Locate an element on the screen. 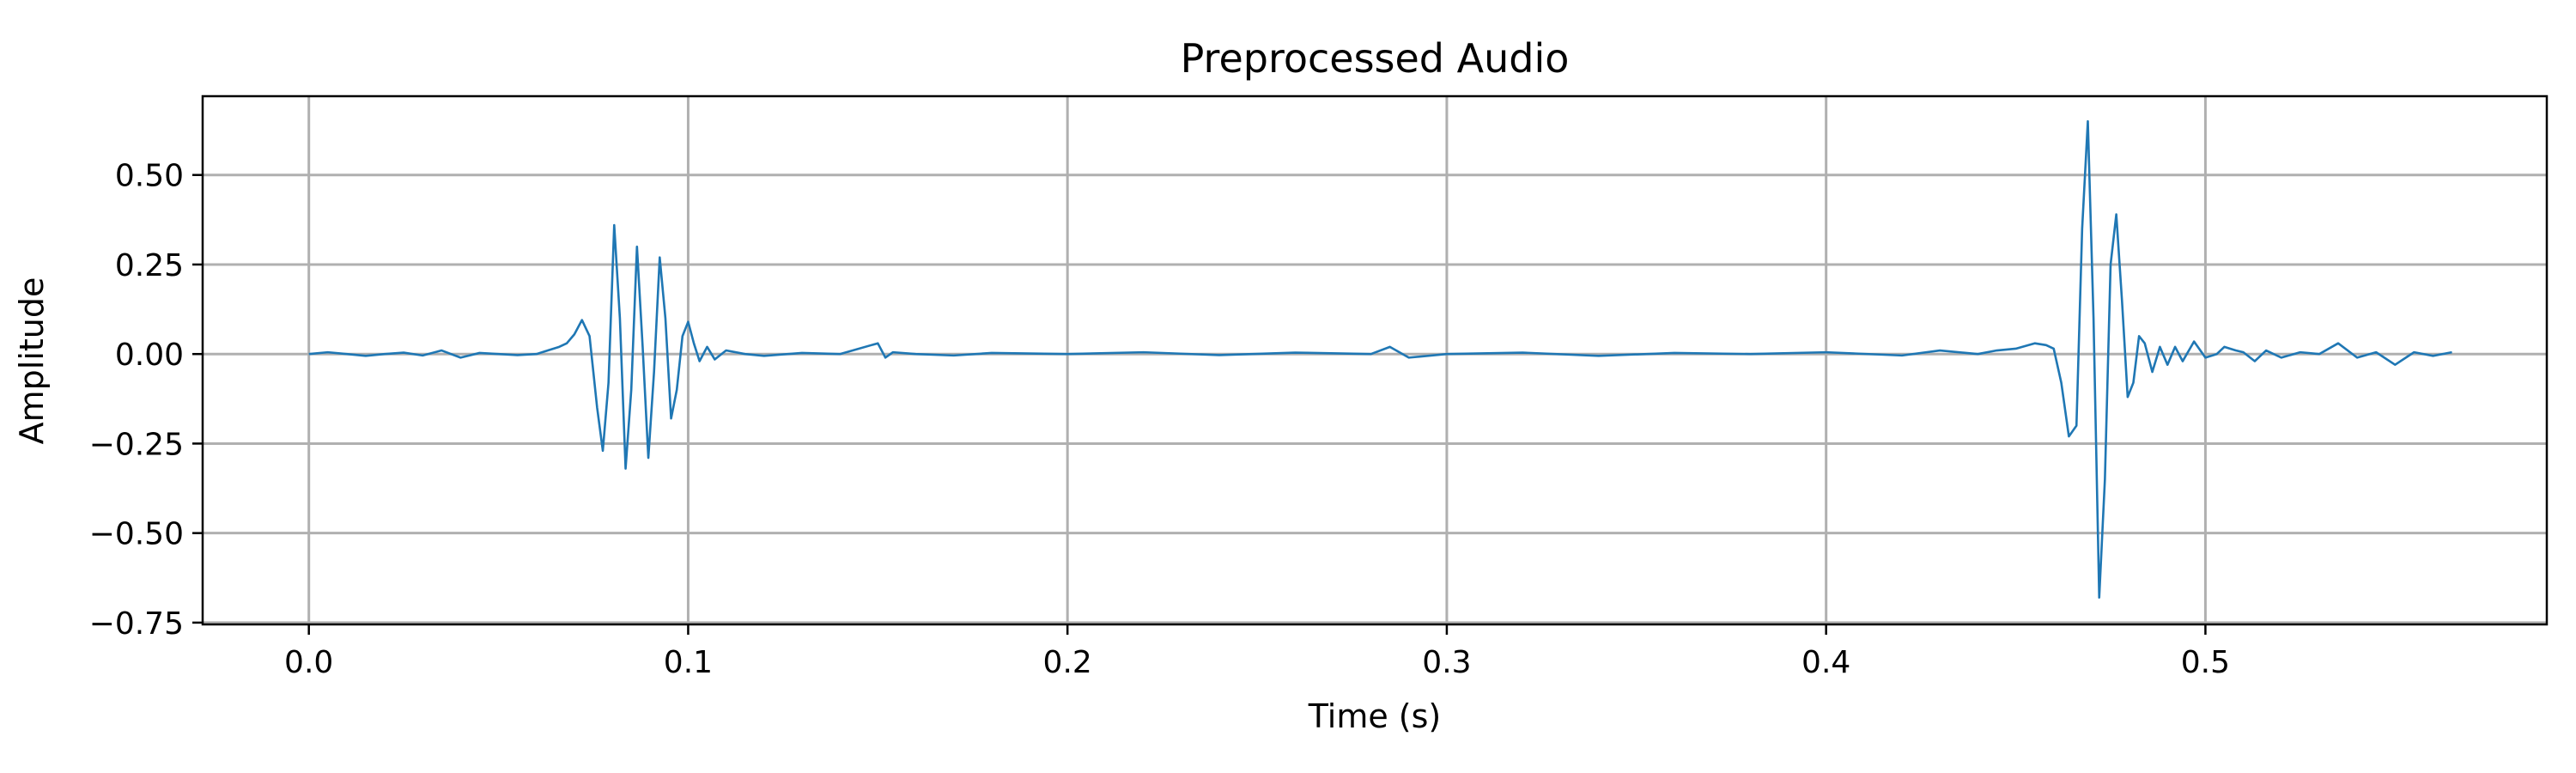 This screenshot has height=773, width=2576. chart-title: Preprocessed Audio is located at coordinates (1375, 58).